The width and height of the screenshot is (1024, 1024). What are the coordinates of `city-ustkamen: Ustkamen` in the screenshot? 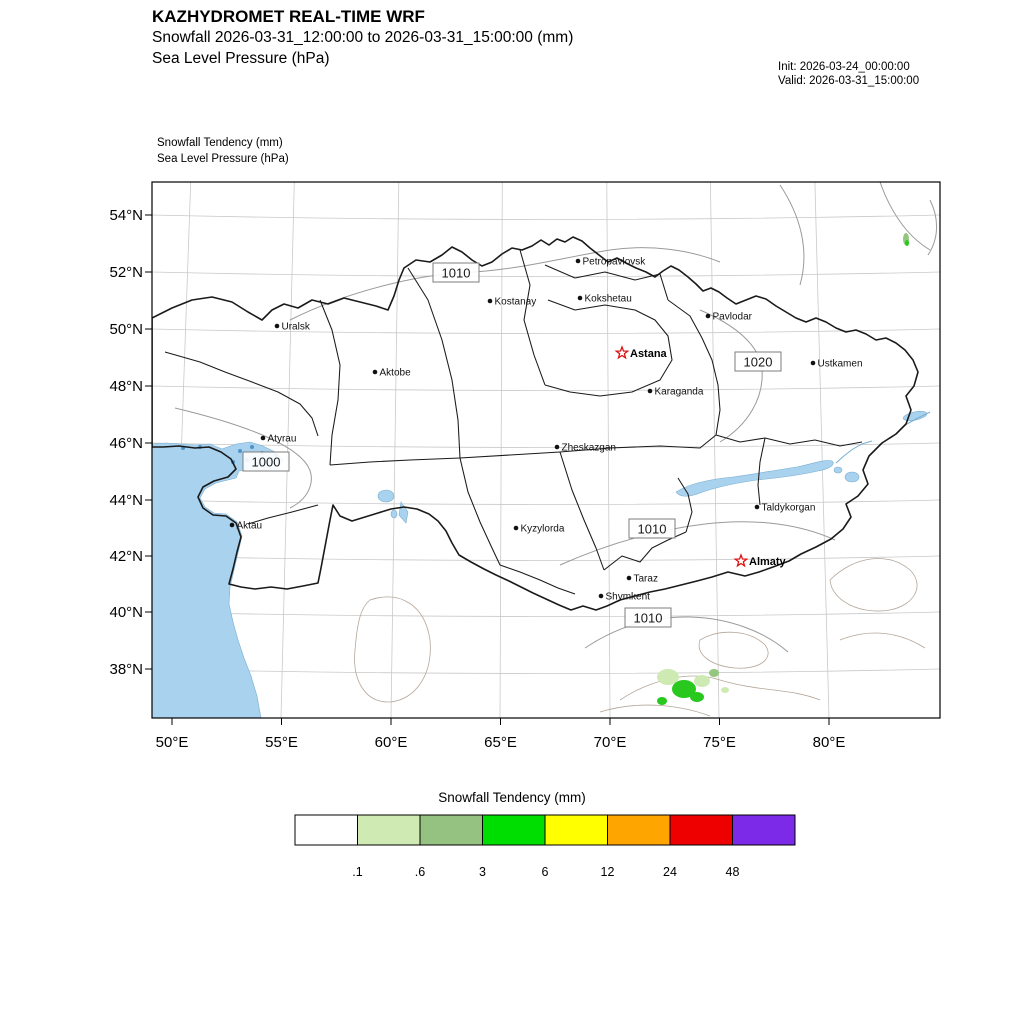 It's located at (836, 364).